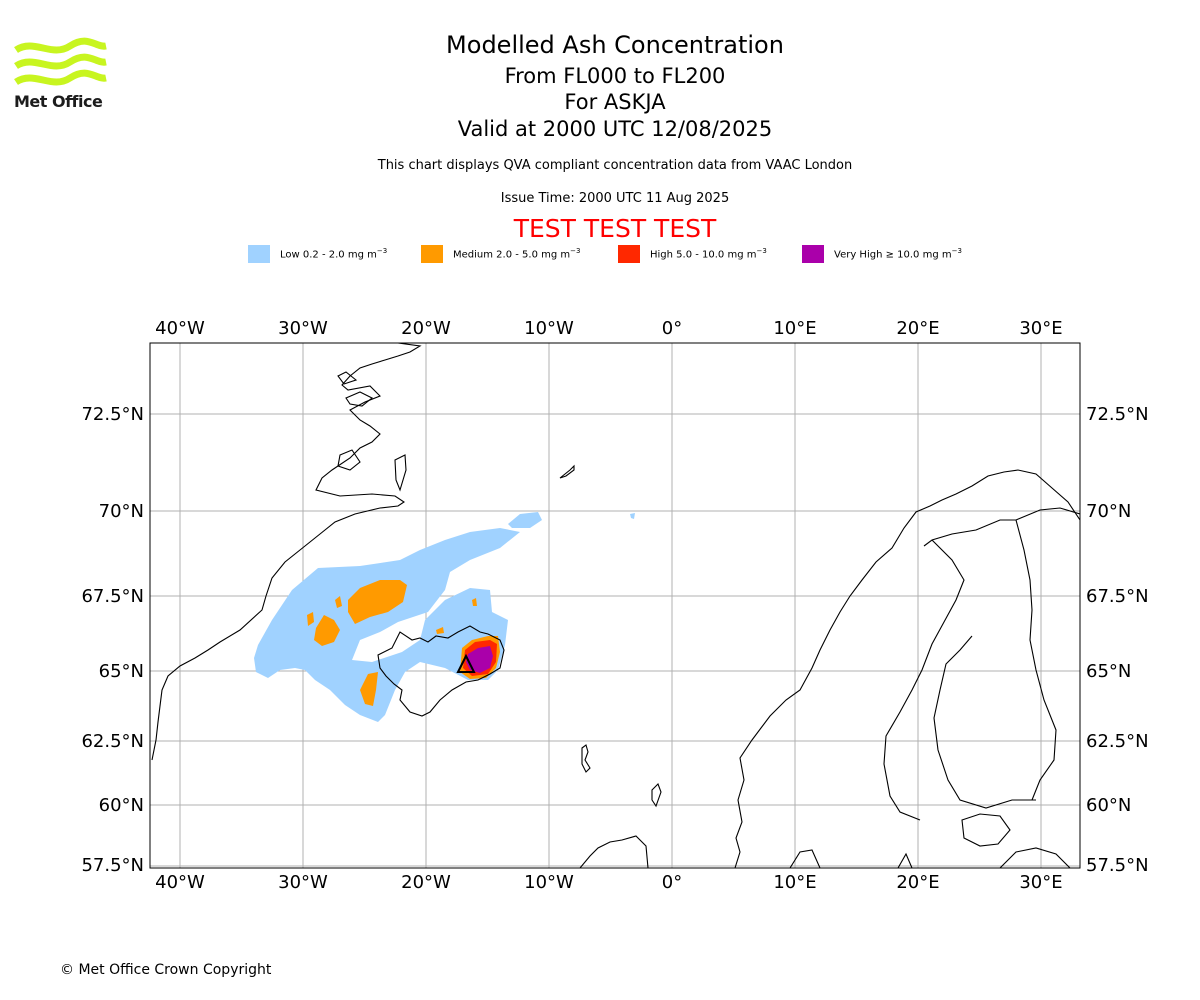  Describe the element at coordinates (180, 328) in the screenshot. I see `top-lon-label: 40°W` at that location.